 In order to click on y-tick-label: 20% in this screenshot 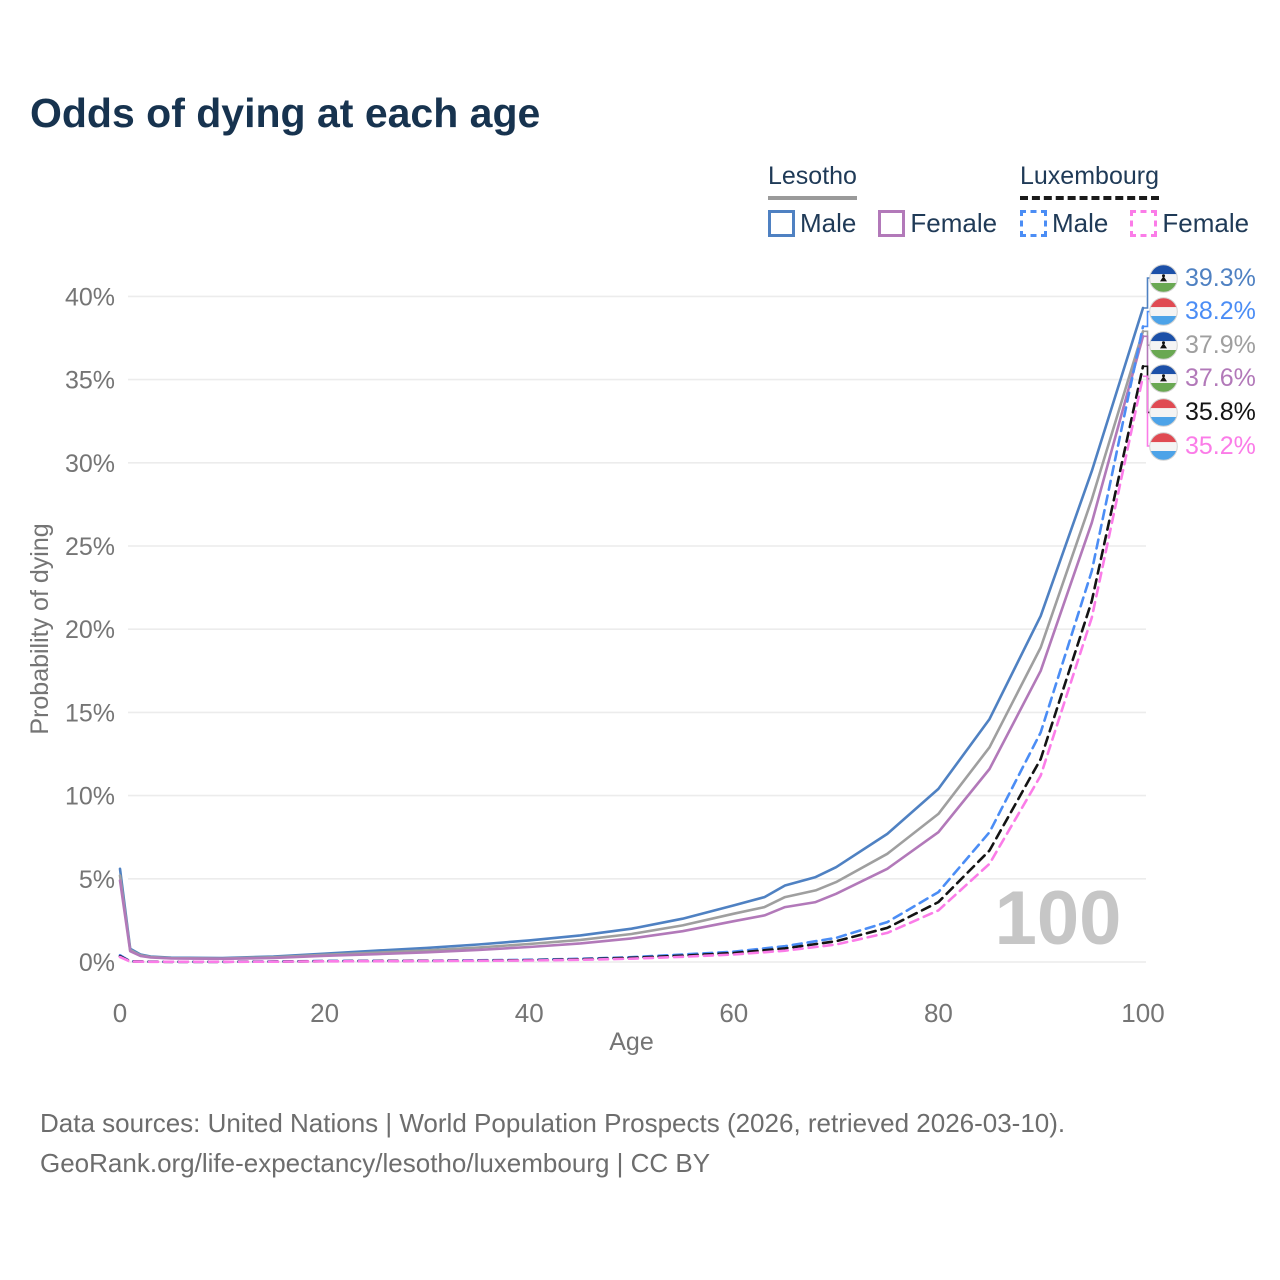, I will do `click(90, 630)`.